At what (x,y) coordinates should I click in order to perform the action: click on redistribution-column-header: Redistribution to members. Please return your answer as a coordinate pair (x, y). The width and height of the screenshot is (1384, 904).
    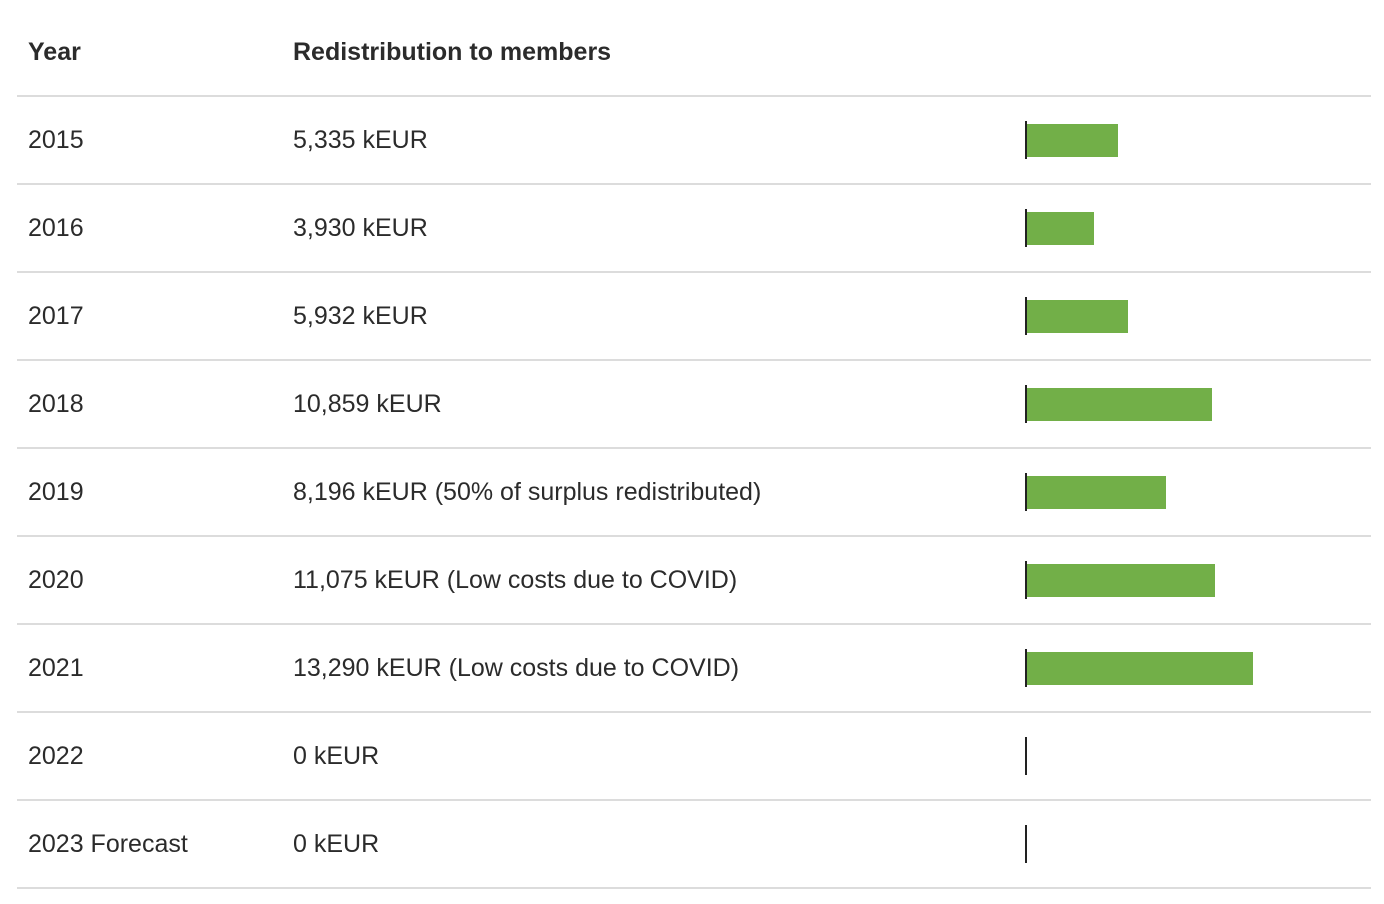
    Looking at the image, I should click on (452, 52).